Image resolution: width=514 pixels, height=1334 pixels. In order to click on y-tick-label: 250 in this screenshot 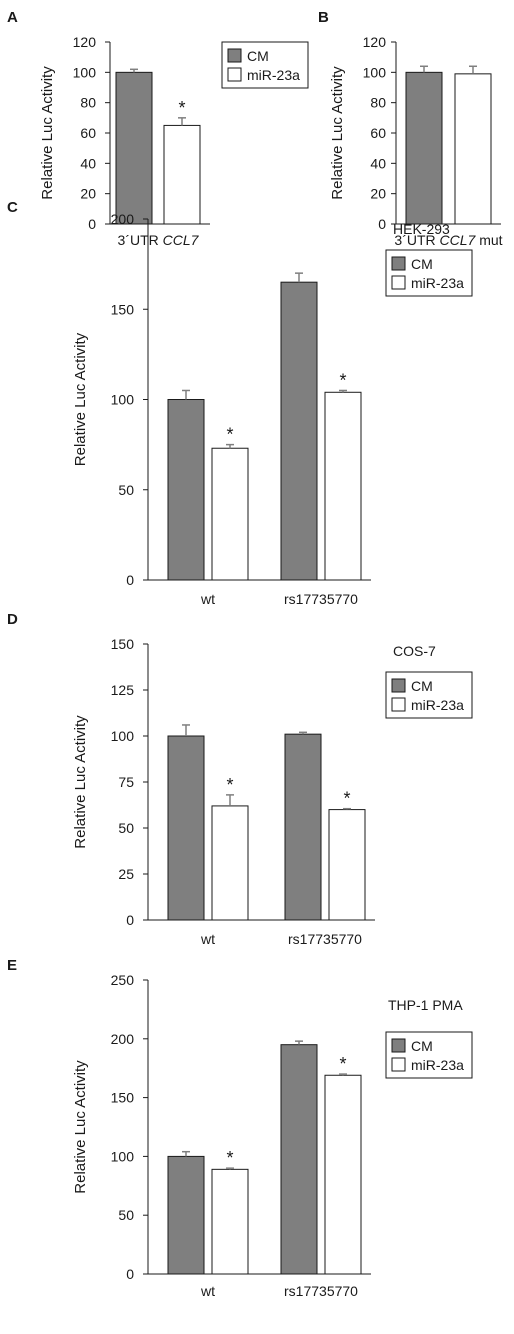, I will do `click(123, 980)`.